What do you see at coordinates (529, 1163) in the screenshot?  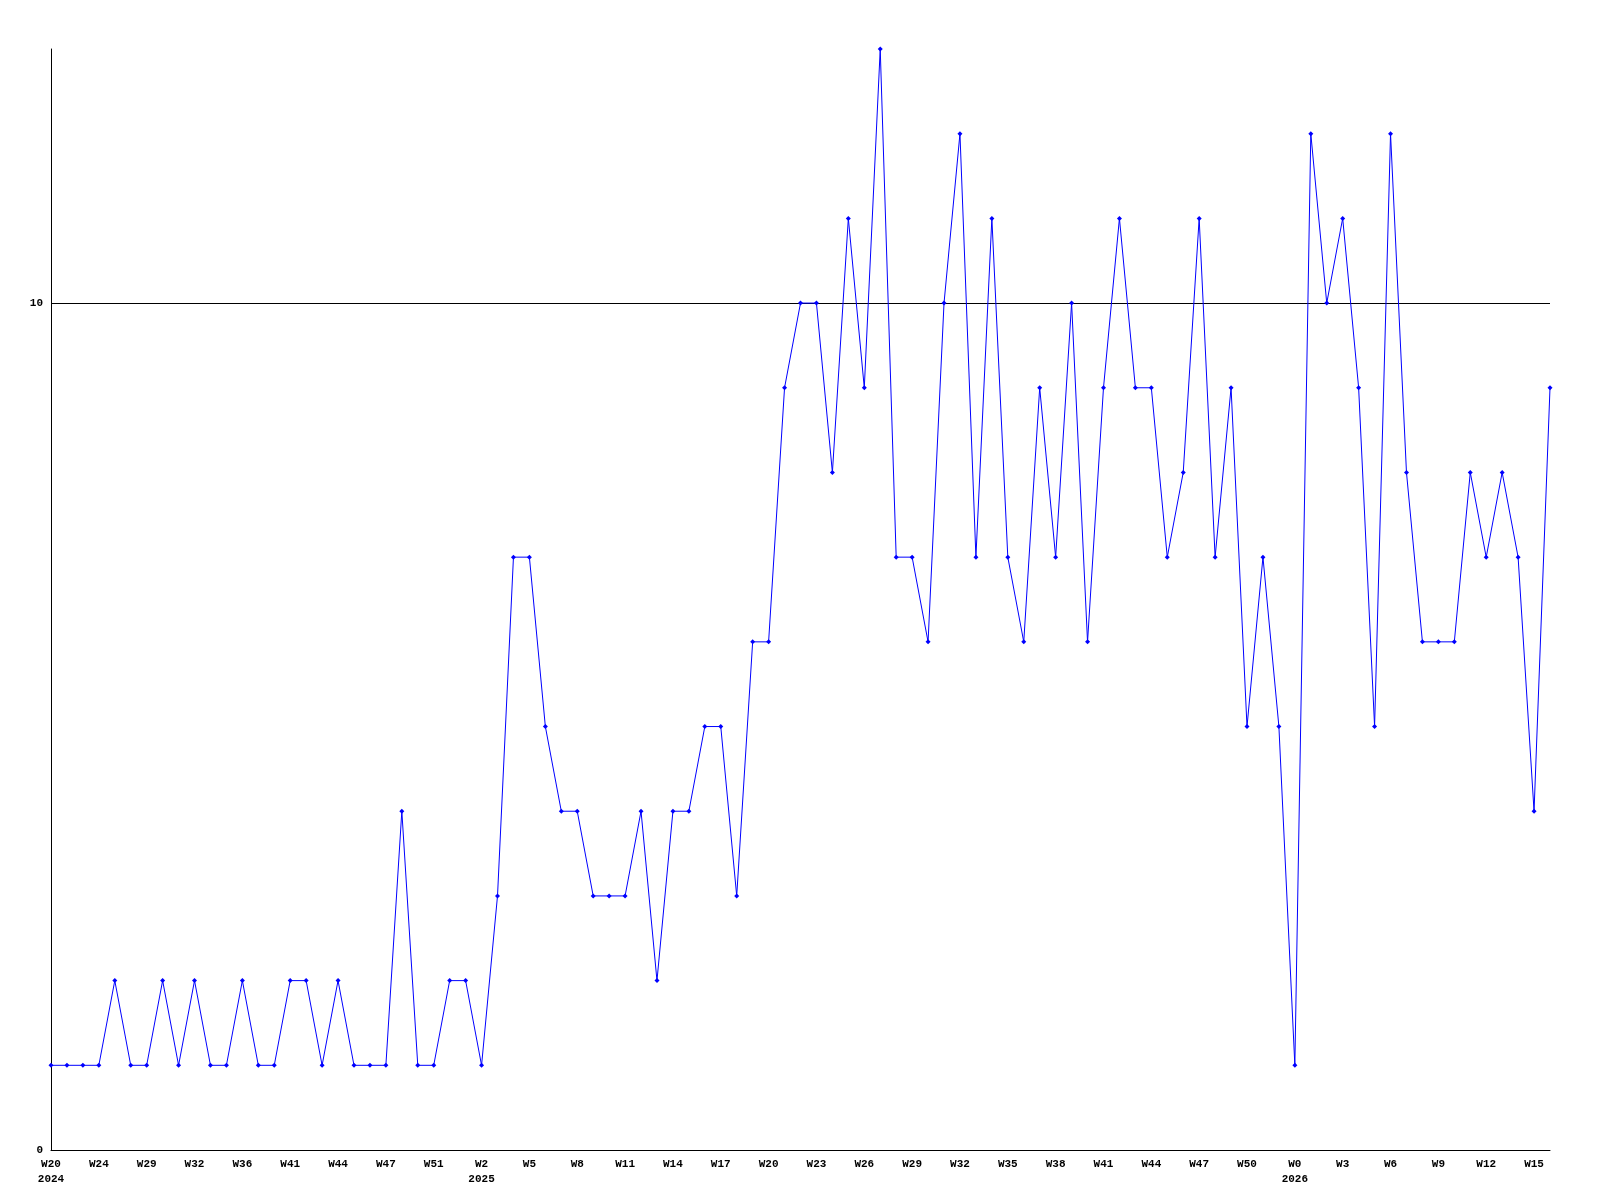 I see `x-tick-label: W5` at bounding box center [529, 1163].